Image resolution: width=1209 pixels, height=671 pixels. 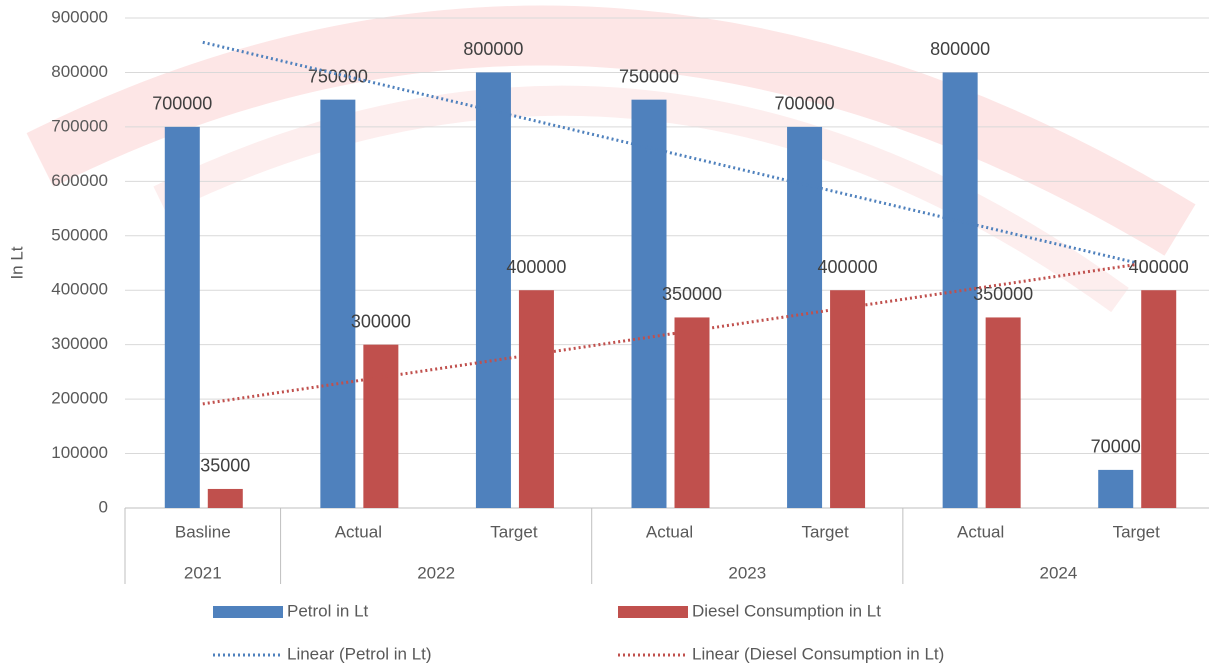 What do you see at coordinates (203, 572) in the screenshot?
I see `group-label: 2021` at bounding box center [203, 572].